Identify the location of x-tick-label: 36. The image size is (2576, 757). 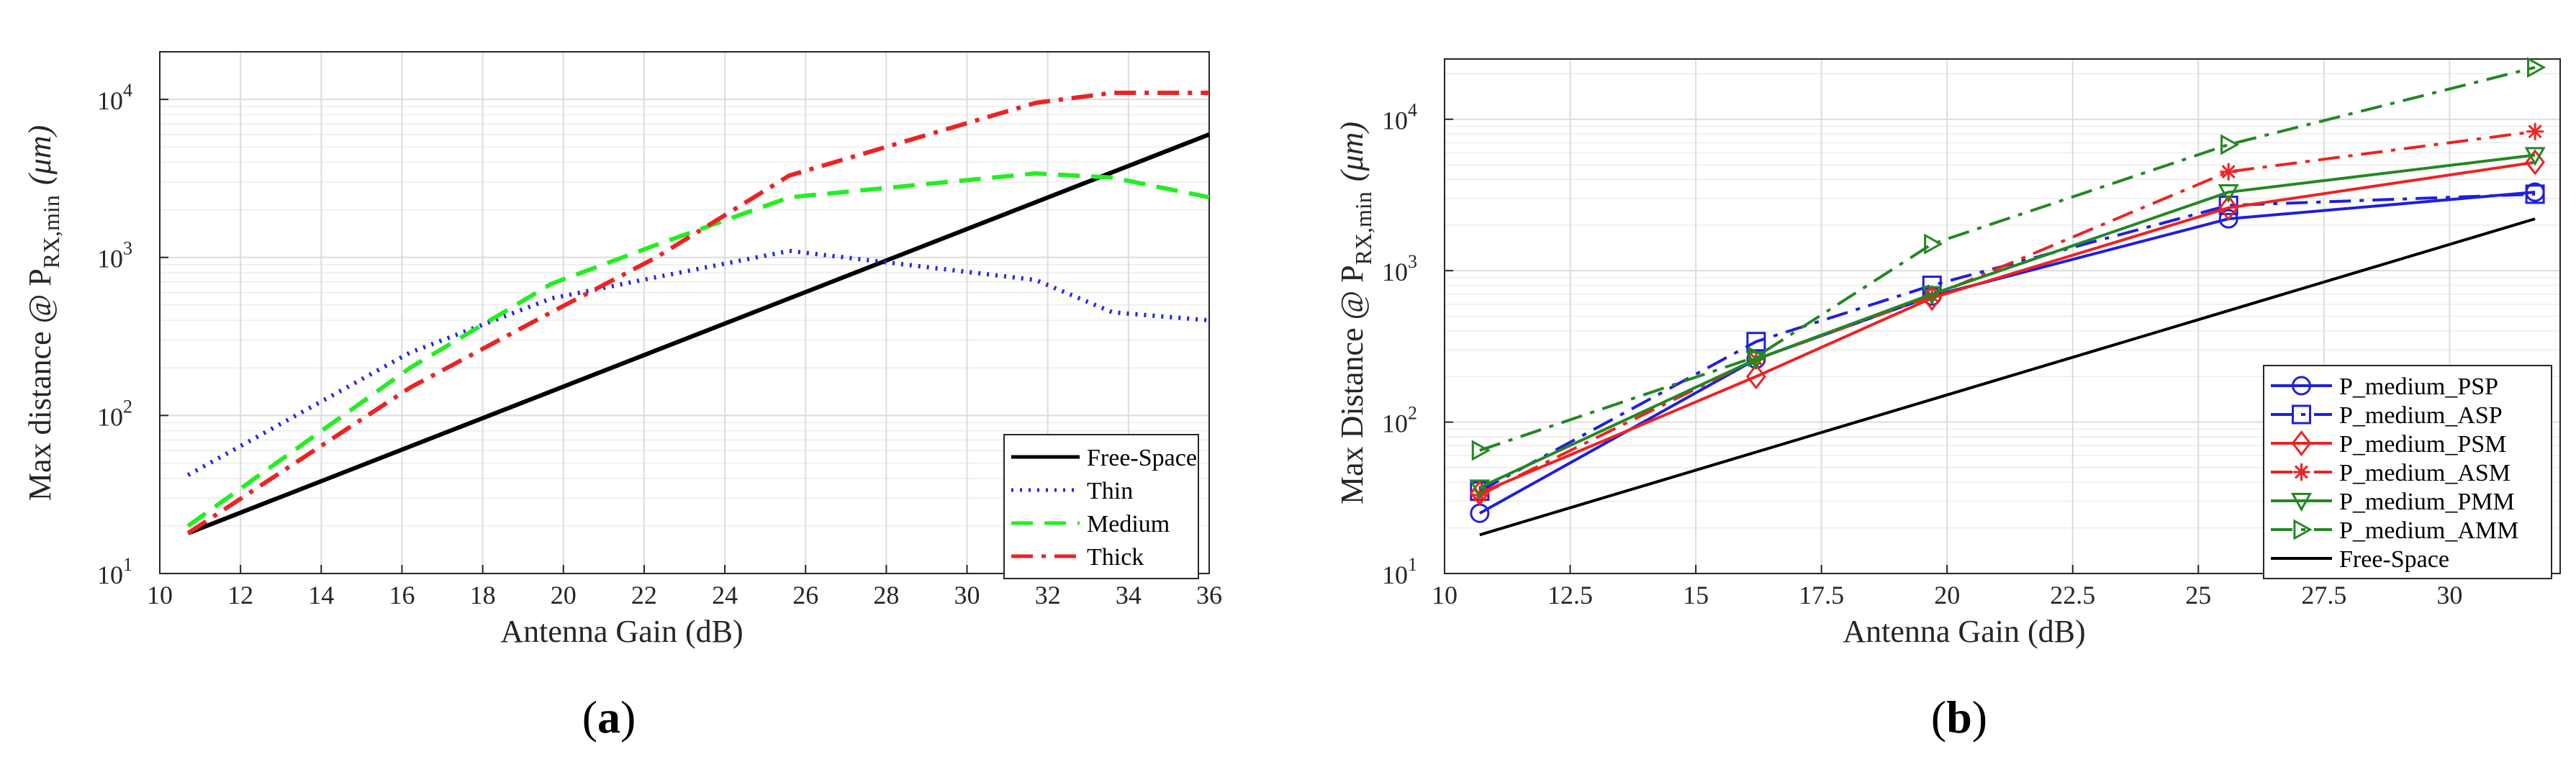
(1209, 595).